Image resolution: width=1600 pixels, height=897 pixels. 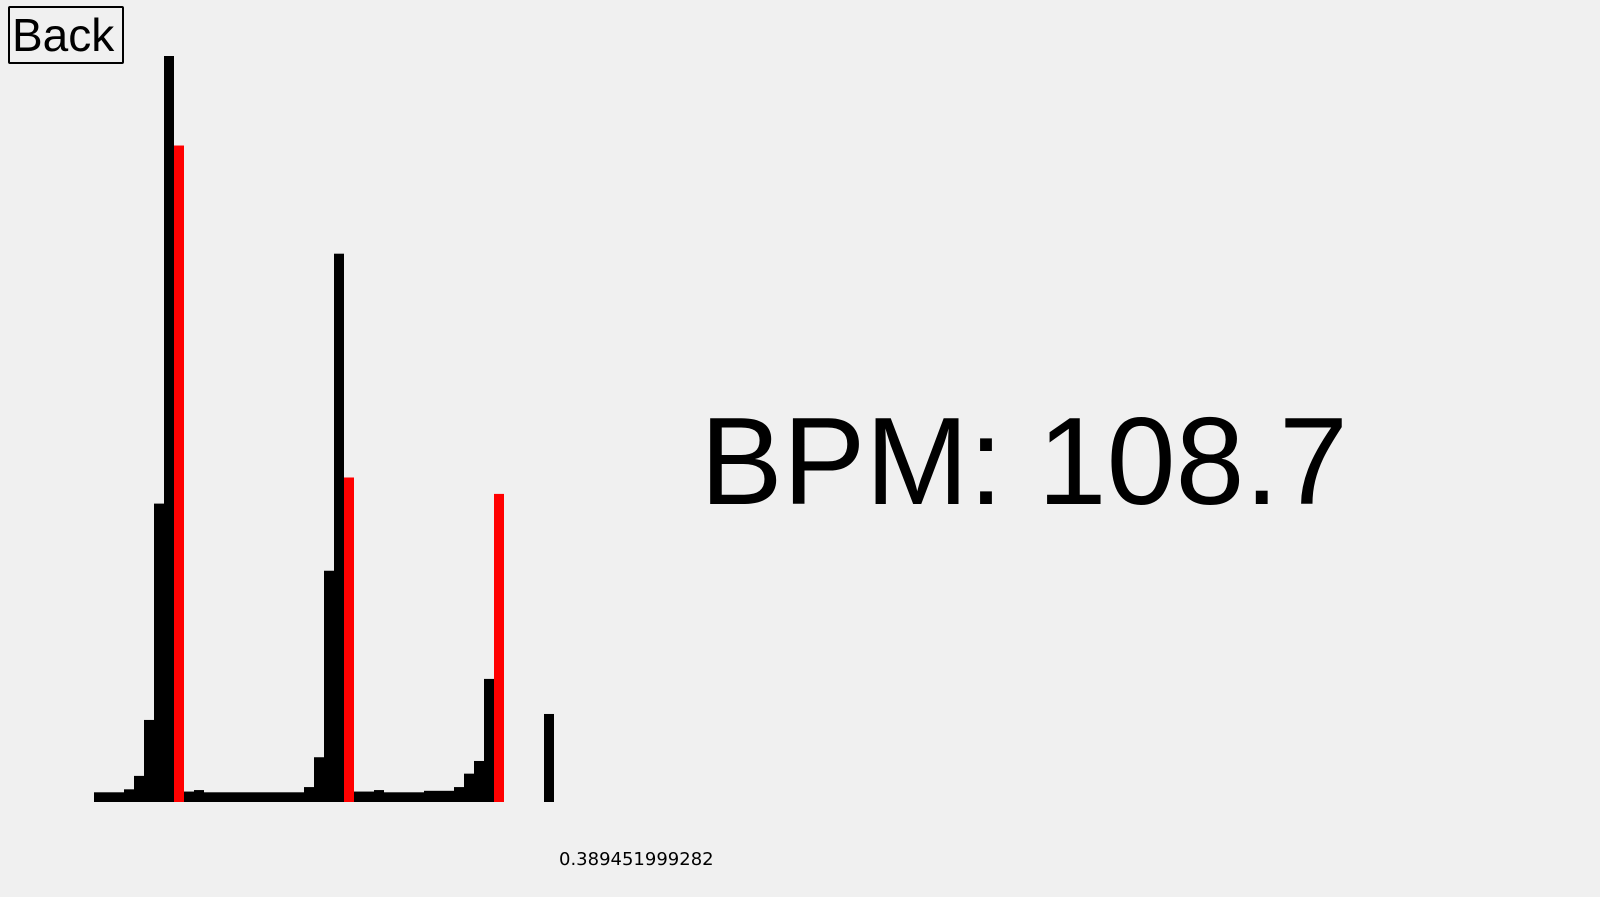 What do you see at coordinates (66, 35) in the screenshot?
I see `back-button: Back` at bounding box center [66, 35].